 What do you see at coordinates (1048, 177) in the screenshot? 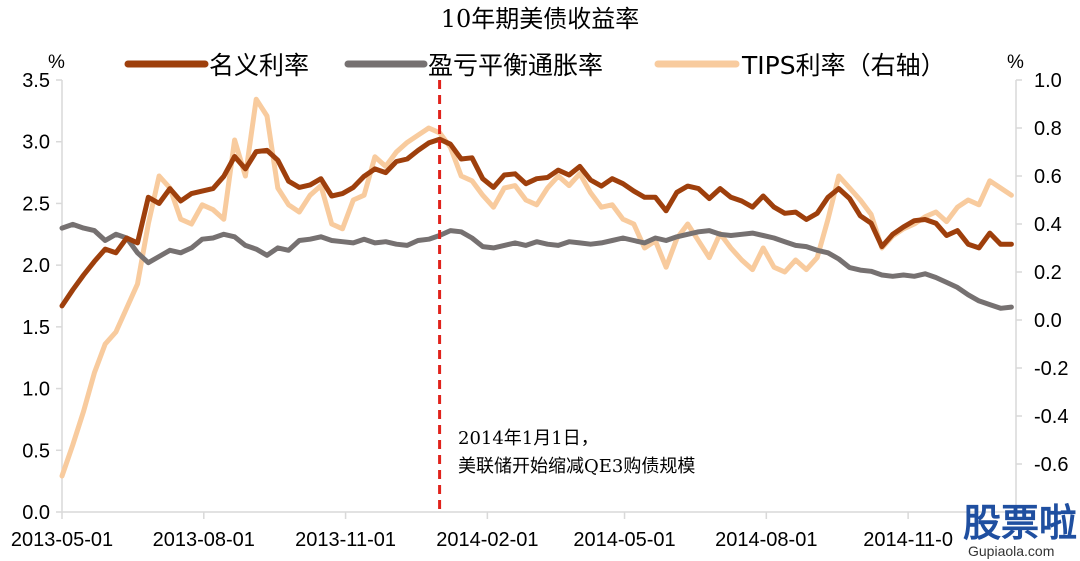
I see `right-tick-label: 0.6` at bounding box center [1048, 177].